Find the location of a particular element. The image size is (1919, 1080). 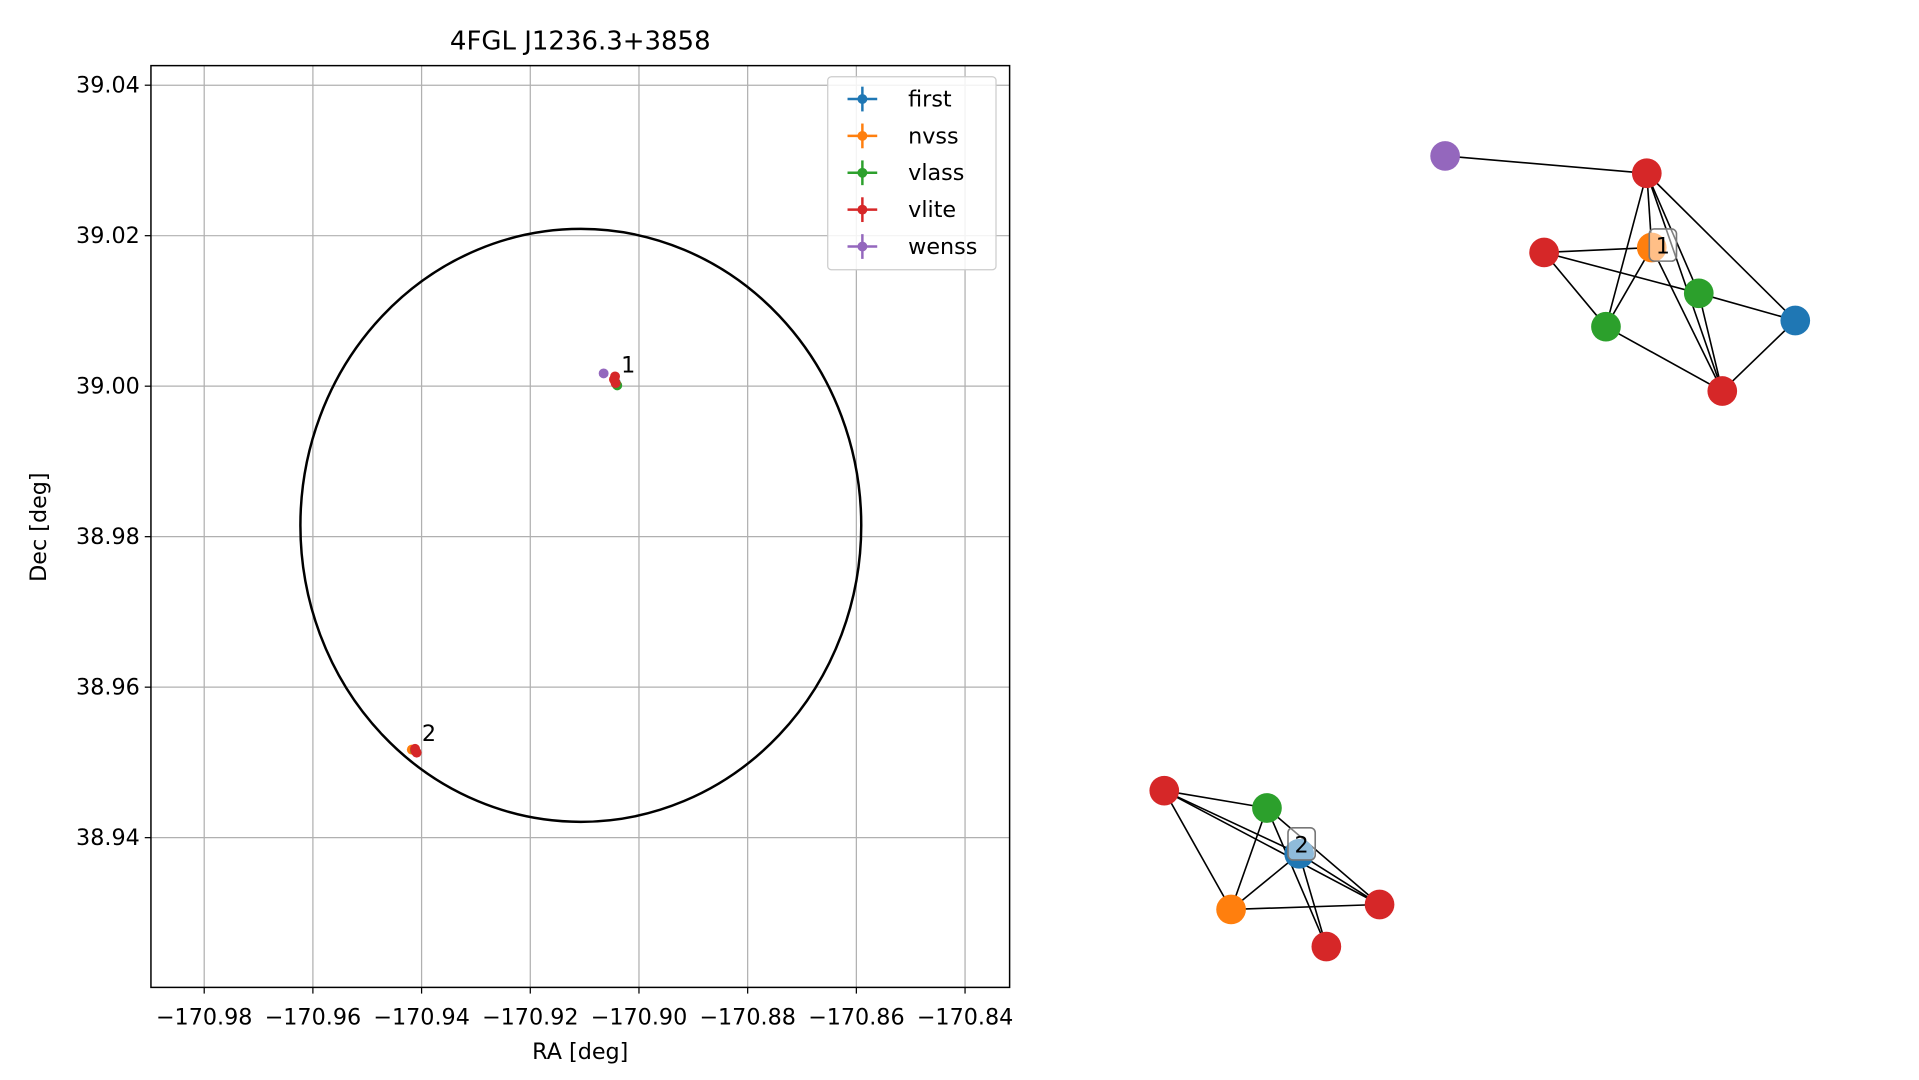

y-tick-label: 39.04 is located at coordinates (108, 86).